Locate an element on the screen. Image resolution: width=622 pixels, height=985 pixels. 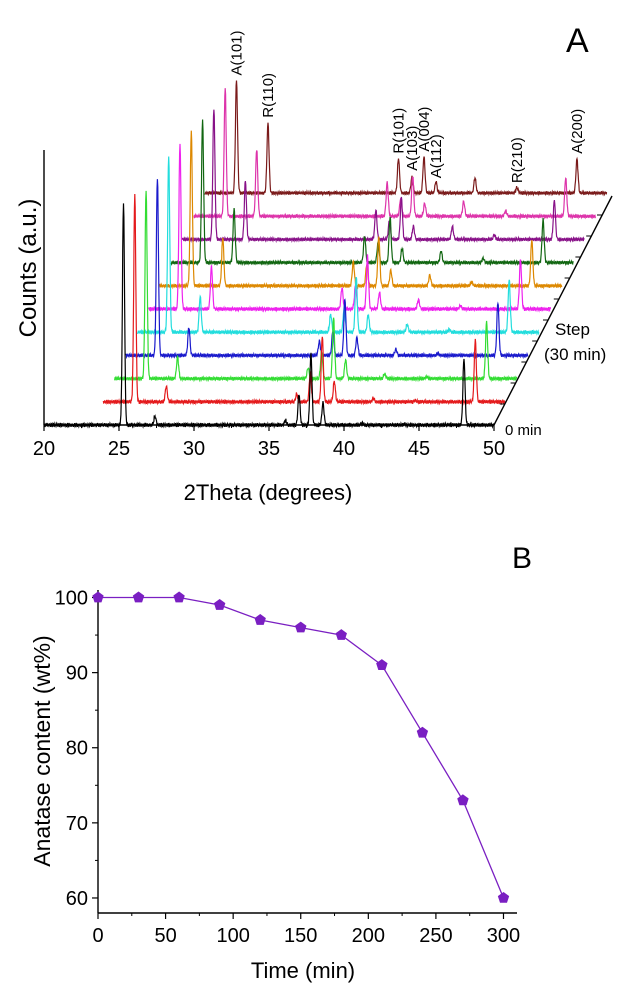
anatase-y-tick-labels: 60 70 80 90 100 is located at coordinates (71, 749).